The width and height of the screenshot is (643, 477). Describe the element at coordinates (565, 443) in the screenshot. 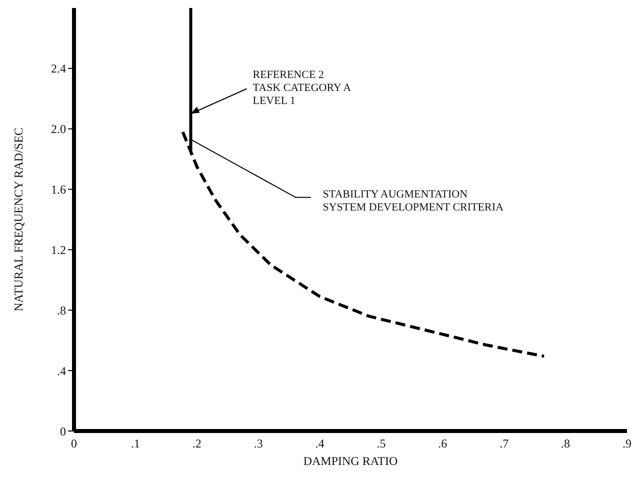

I see `x-tick-label: .8` at that location.